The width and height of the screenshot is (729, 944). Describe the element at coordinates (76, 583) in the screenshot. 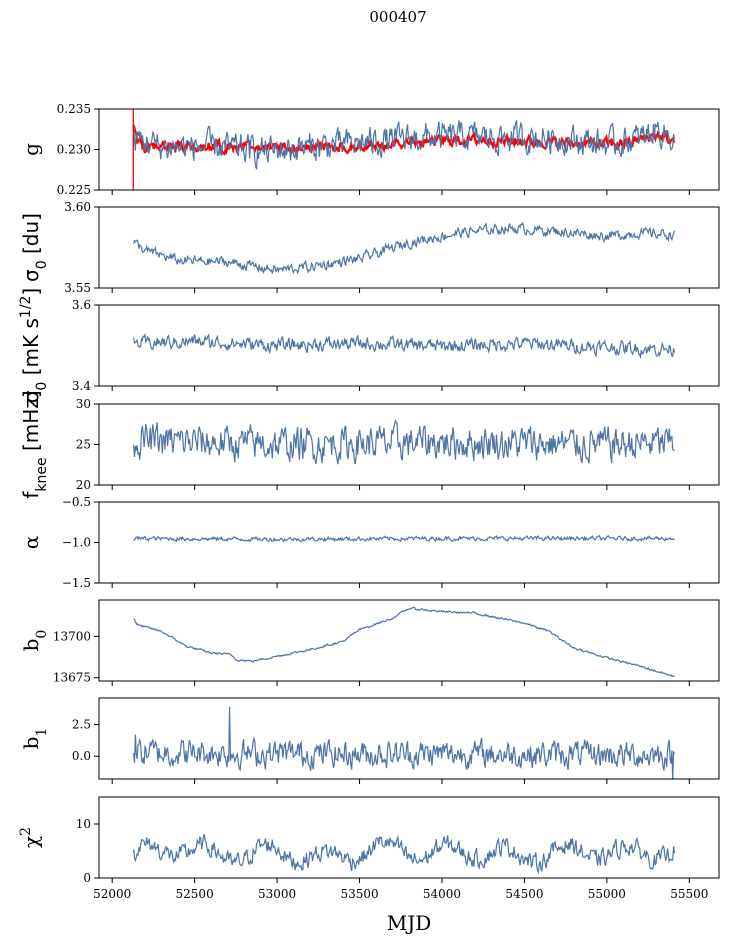

I see `y-tick-label-alpha-0: −1.5` at that location.